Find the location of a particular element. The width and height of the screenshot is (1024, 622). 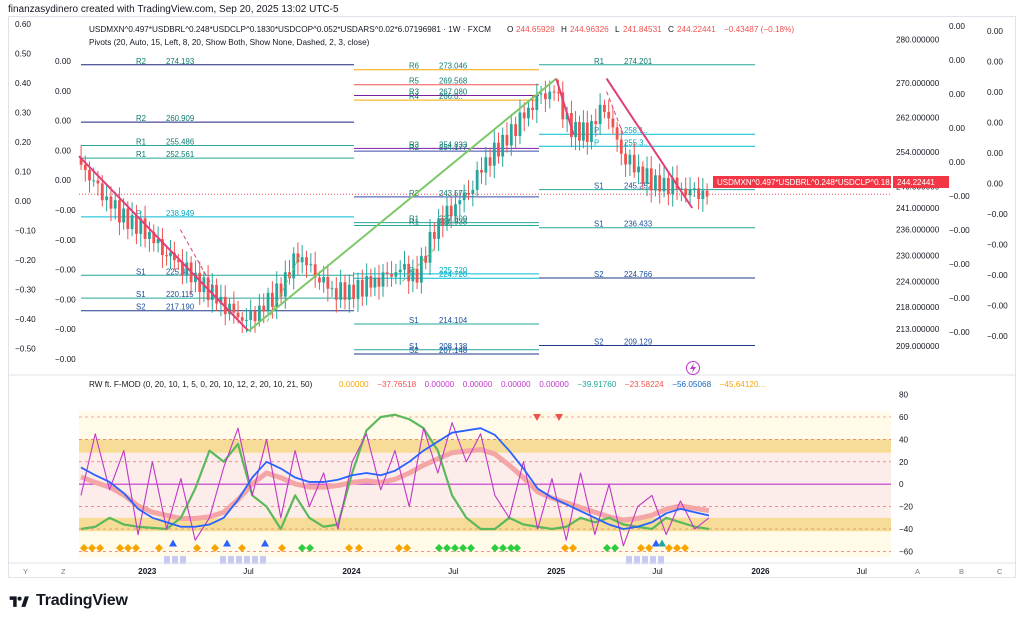

pivot-value: 267.080 is located at coordinates (453, 91).